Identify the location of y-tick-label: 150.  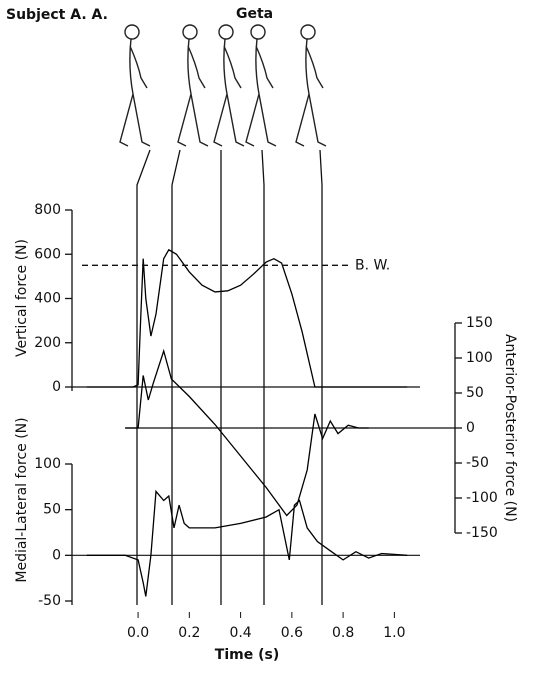
(479, 323).